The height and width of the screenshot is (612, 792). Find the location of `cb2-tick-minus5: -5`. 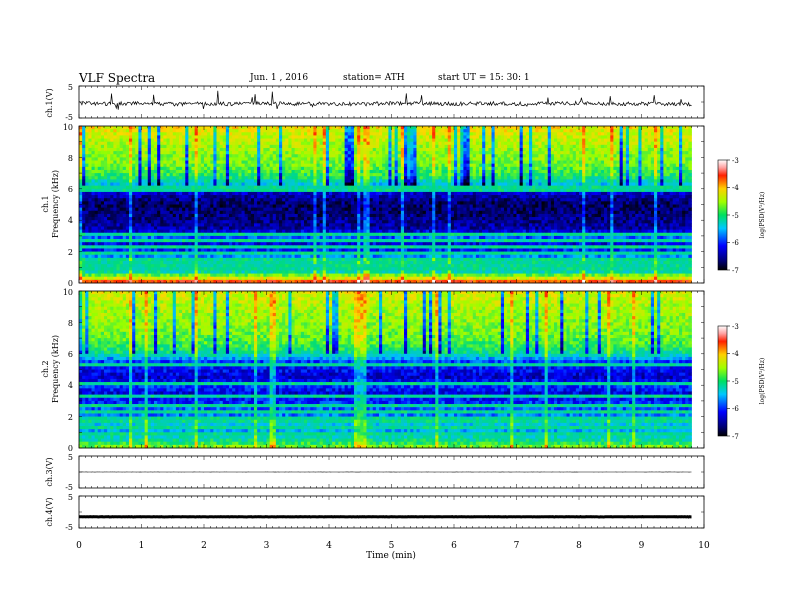

cb2-tick-minus5: -5 is located at coordinates (735, 382).